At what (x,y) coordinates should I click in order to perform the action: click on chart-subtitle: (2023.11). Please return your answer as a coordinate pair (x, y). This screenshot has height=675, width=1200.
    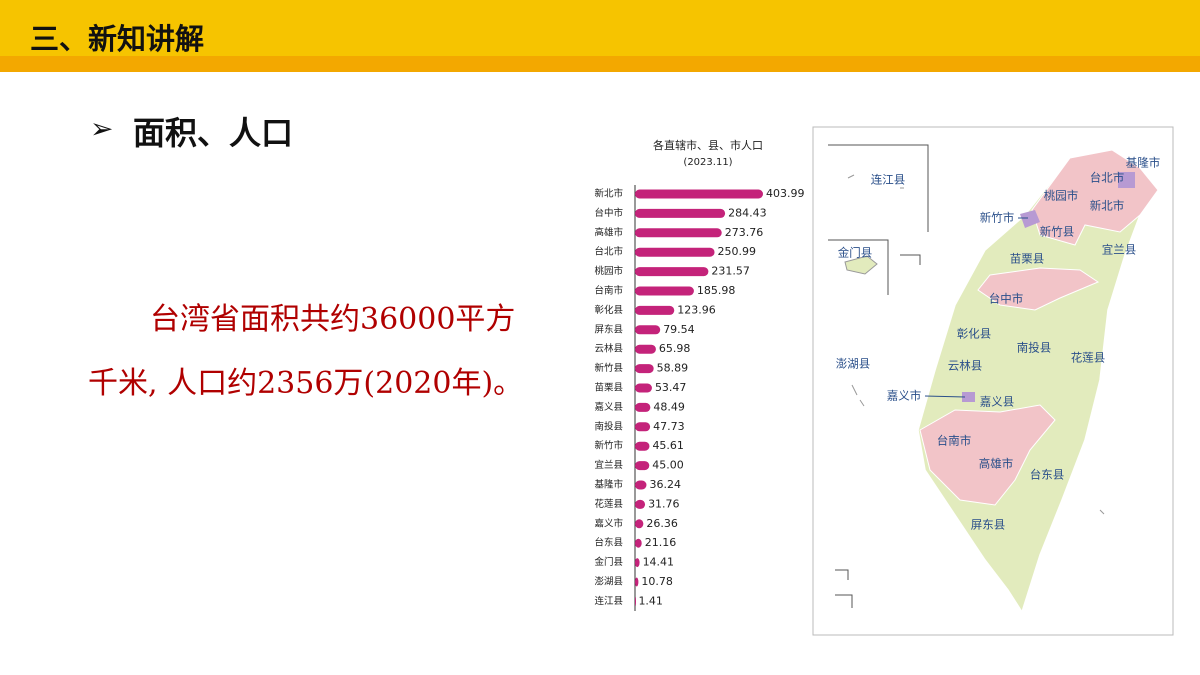
    Looking at the image, I should click on (707, 162).